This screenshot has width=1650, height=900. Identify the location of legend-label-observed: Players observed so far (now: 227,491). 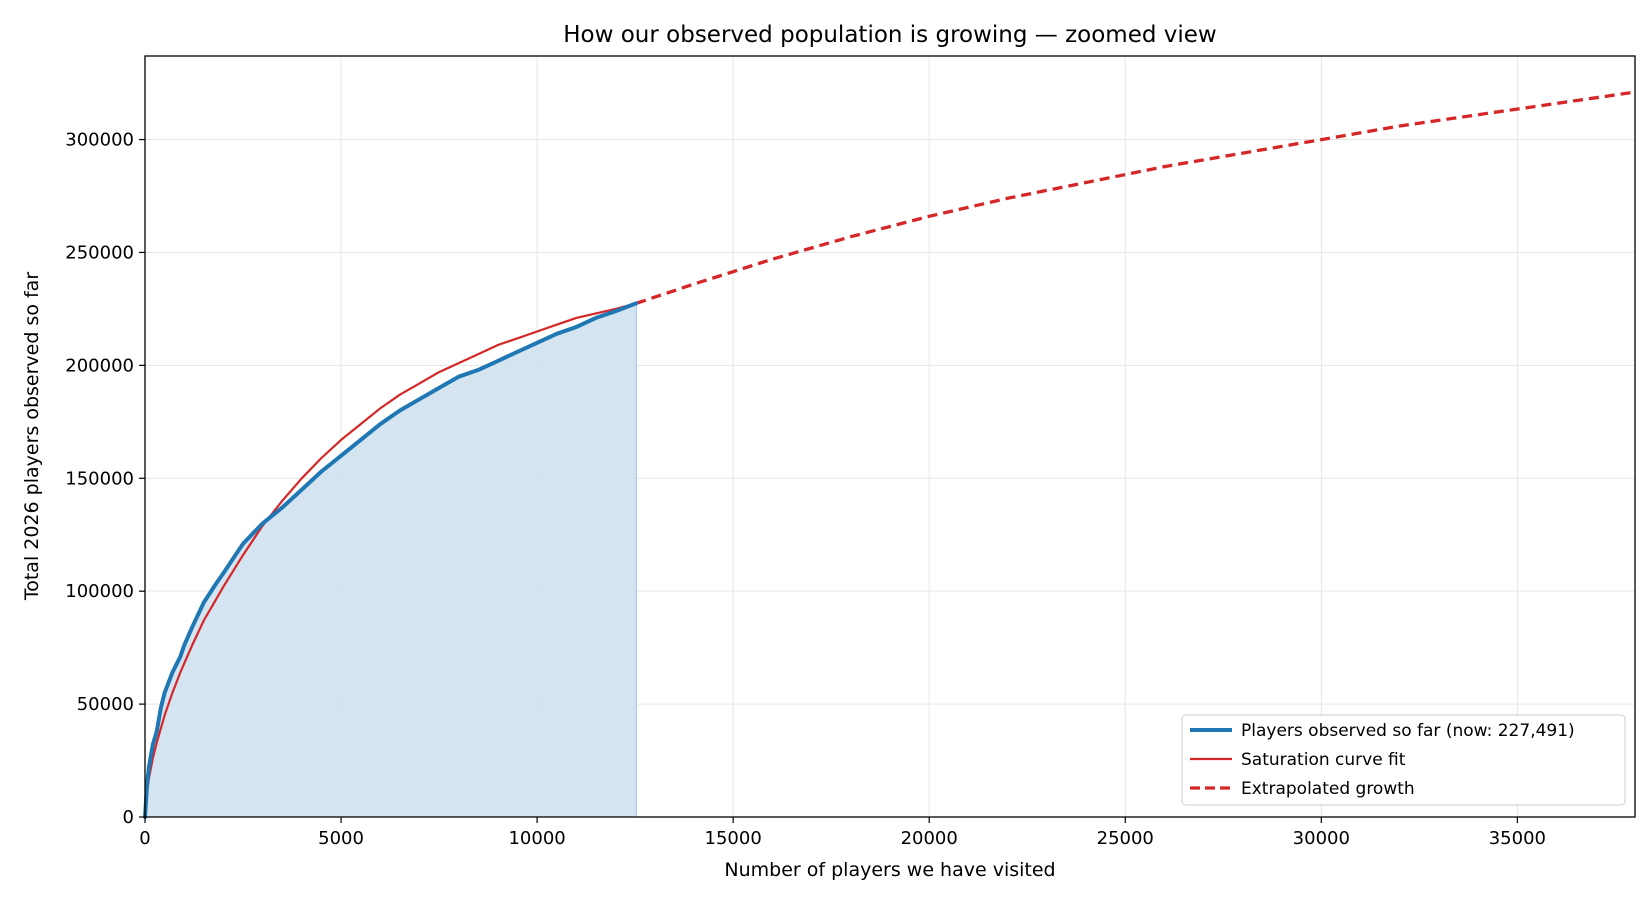
(1408, 731).